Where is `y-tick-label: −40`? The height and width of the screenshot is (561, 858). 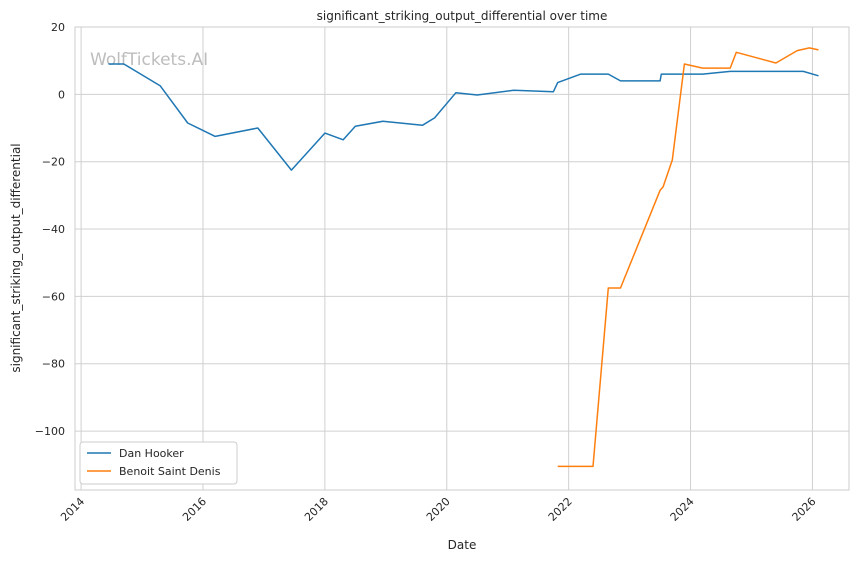 y-tick-label: −40 is located at coordinates (53, 229).